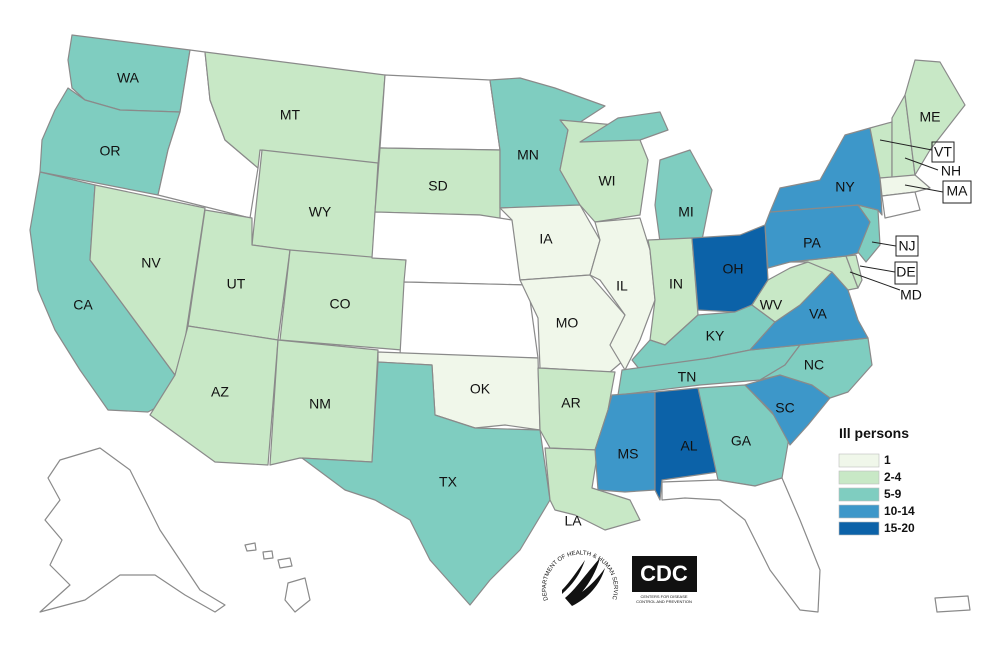  Describe the element at coordinates (437, 186) in the screenshot. I see `label-sd: SD` at that location.